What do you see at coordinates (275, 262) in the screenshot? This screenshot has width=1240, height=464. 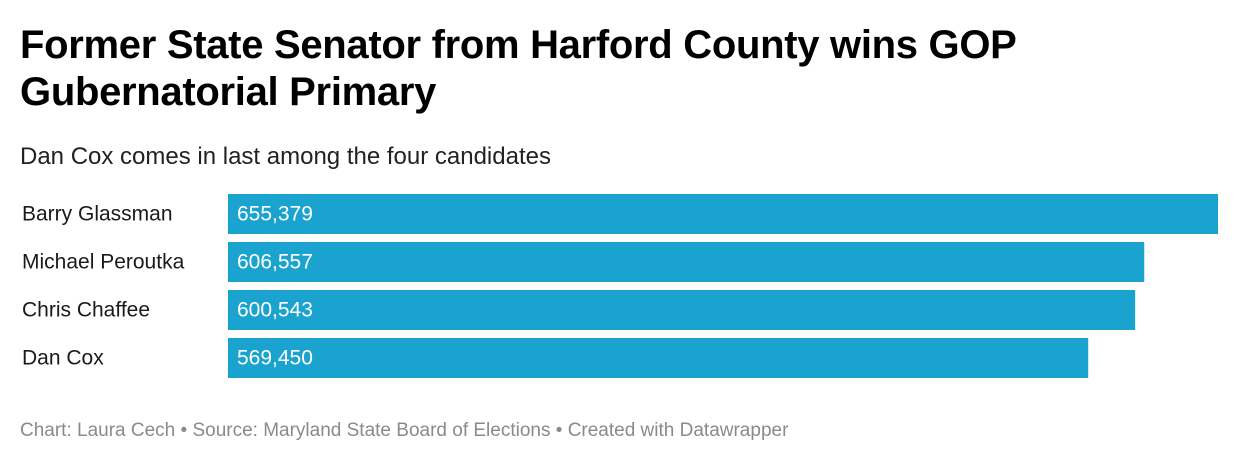 I see `value-label: 606,557` at bounding box center [275, 262].